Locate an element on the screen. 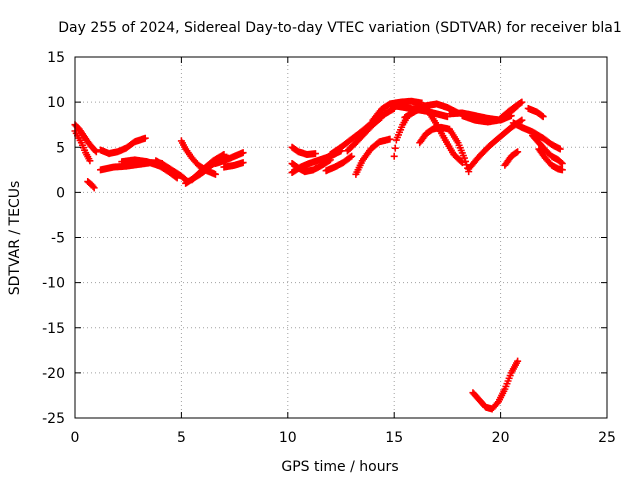 Image resolution: width=640 pixels, height=480 pixels. series-arc-g is located at coordinates (172, 171).